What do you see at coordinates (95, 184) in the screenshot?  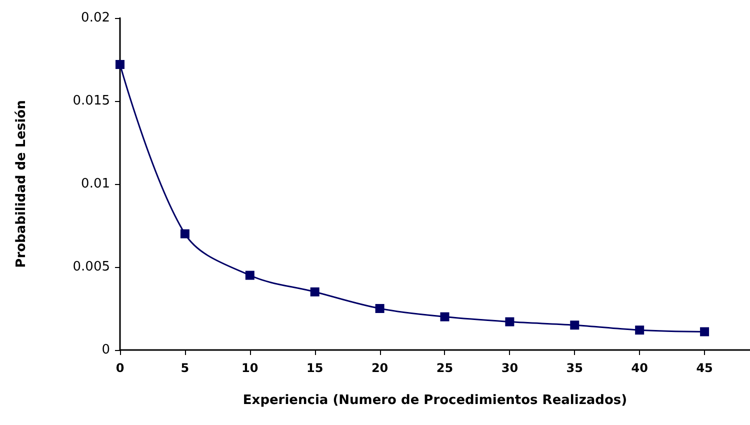 I see `y-tick-label: 0.01` at bounding box center [95, 184].